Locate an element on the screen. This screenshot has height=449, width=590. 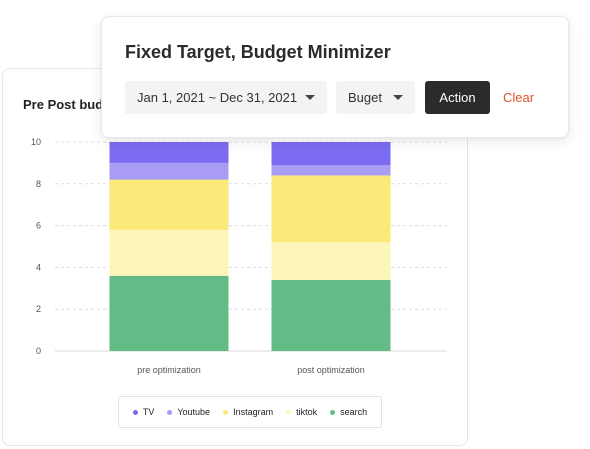
x-tick-label: post optimization is located at coordinates (331, 370).